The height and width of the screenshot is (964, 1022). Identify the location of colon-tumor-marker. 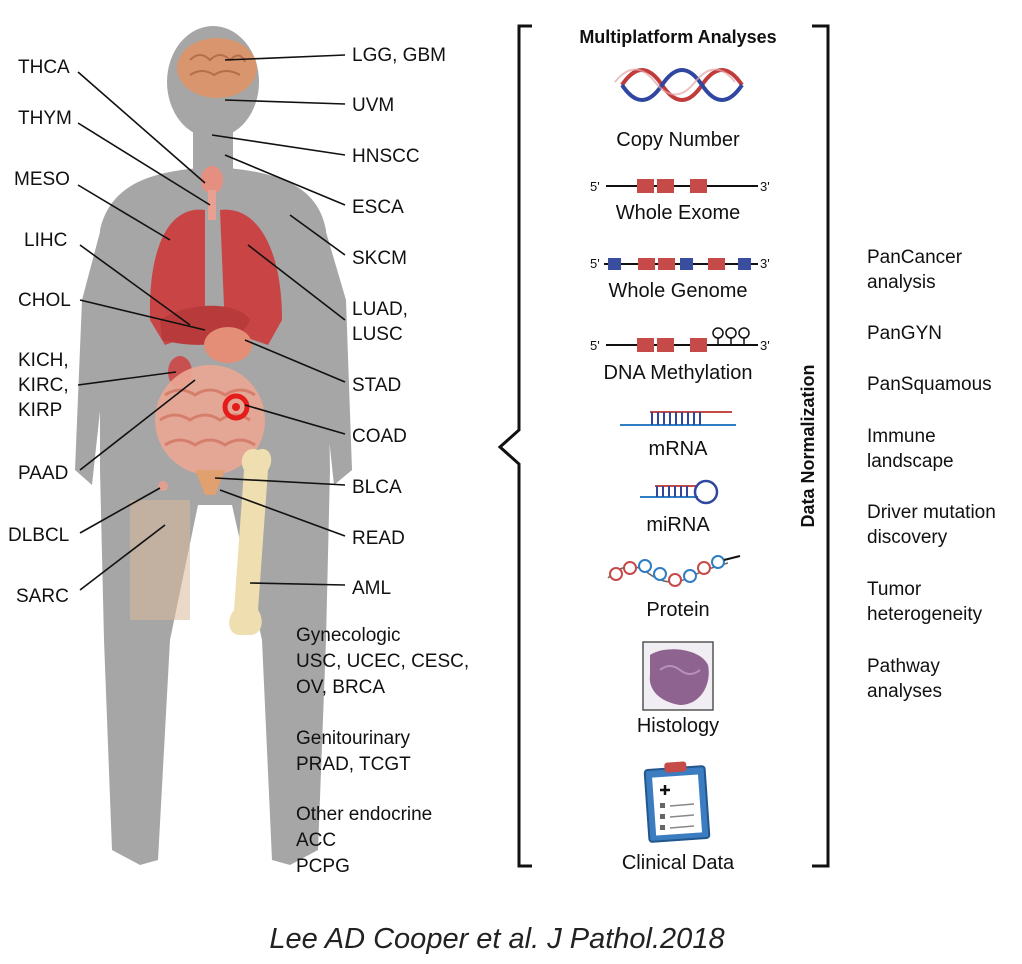
(236, 407).